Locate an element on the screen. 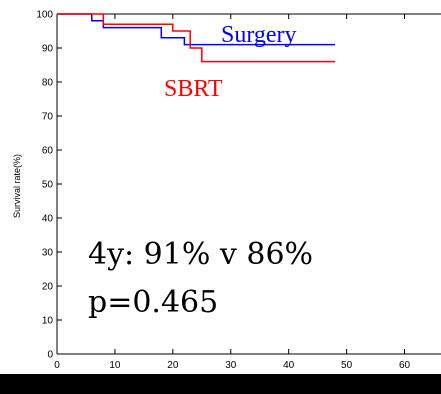 The height and width of the screenshot is (394, 441). legend-surgery-label: Surgery is located at coordinates (259, 35).